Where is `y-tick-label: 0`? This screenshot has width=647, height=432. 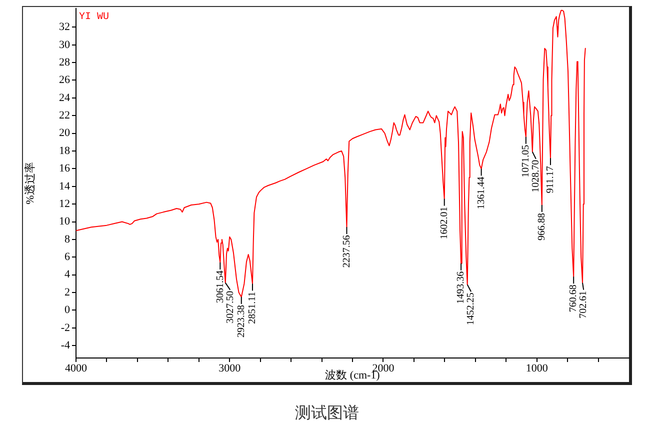 y-tick-label: 0 is located at coordinates (67, 310).